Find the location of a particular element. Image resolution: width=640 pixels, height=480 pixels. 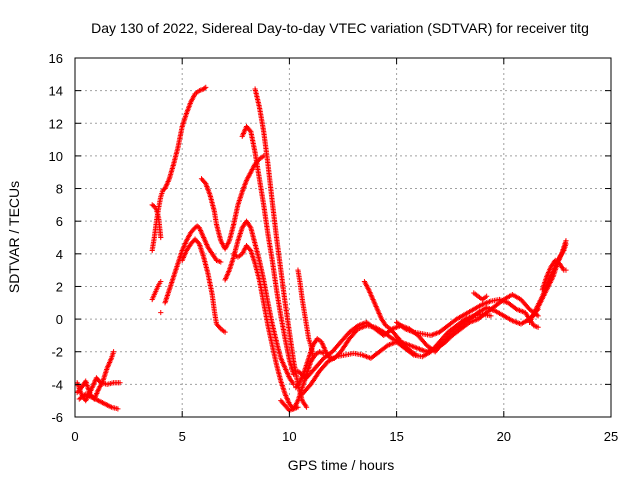

series-arc-j is located at coordinates (281, 248).